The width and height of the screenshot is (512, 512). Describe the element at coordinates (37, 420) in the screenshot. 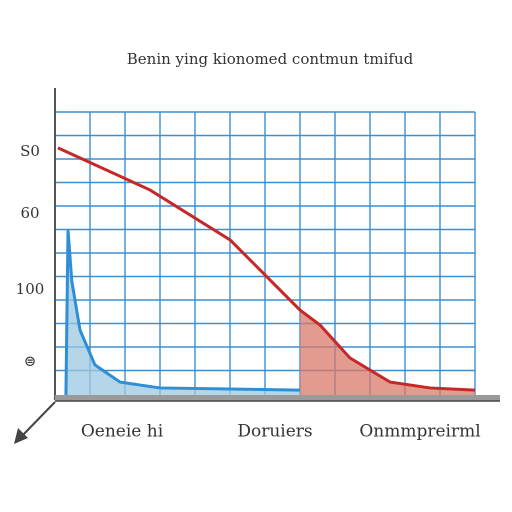

I see `axis-arrow` at that location.